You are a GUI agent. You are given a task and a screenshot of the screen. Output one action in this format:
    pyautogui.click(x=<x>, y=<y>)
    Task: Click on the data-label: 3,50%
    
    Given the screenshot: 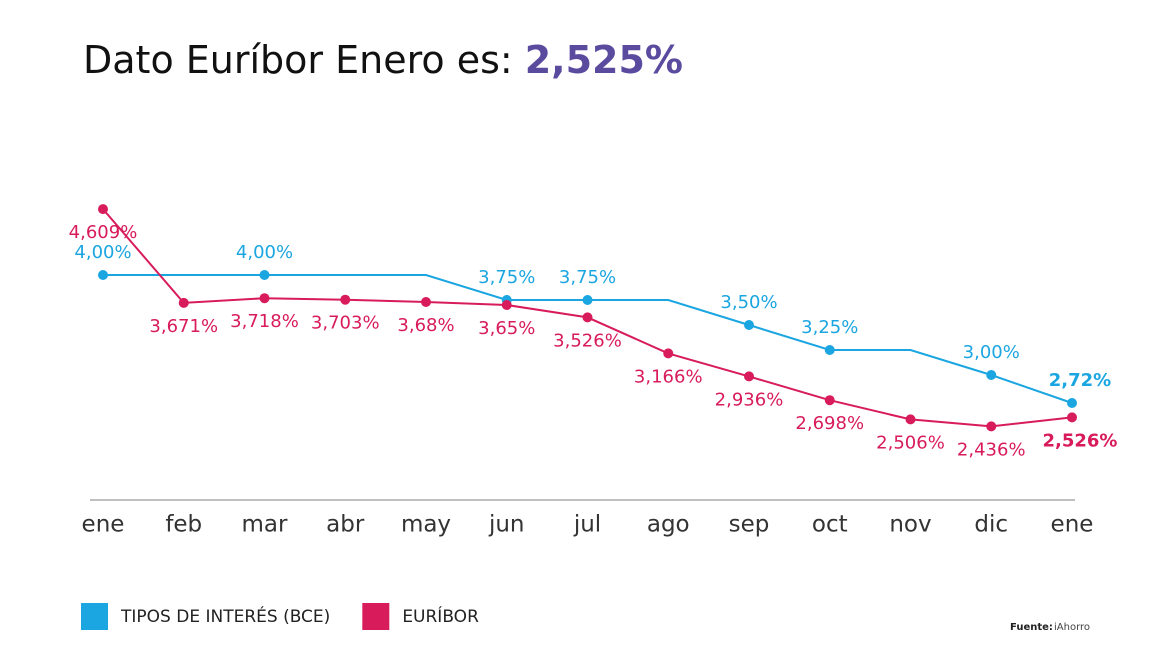 What is the action you would take?
    pyautogui.click(x=748, y=302)
    